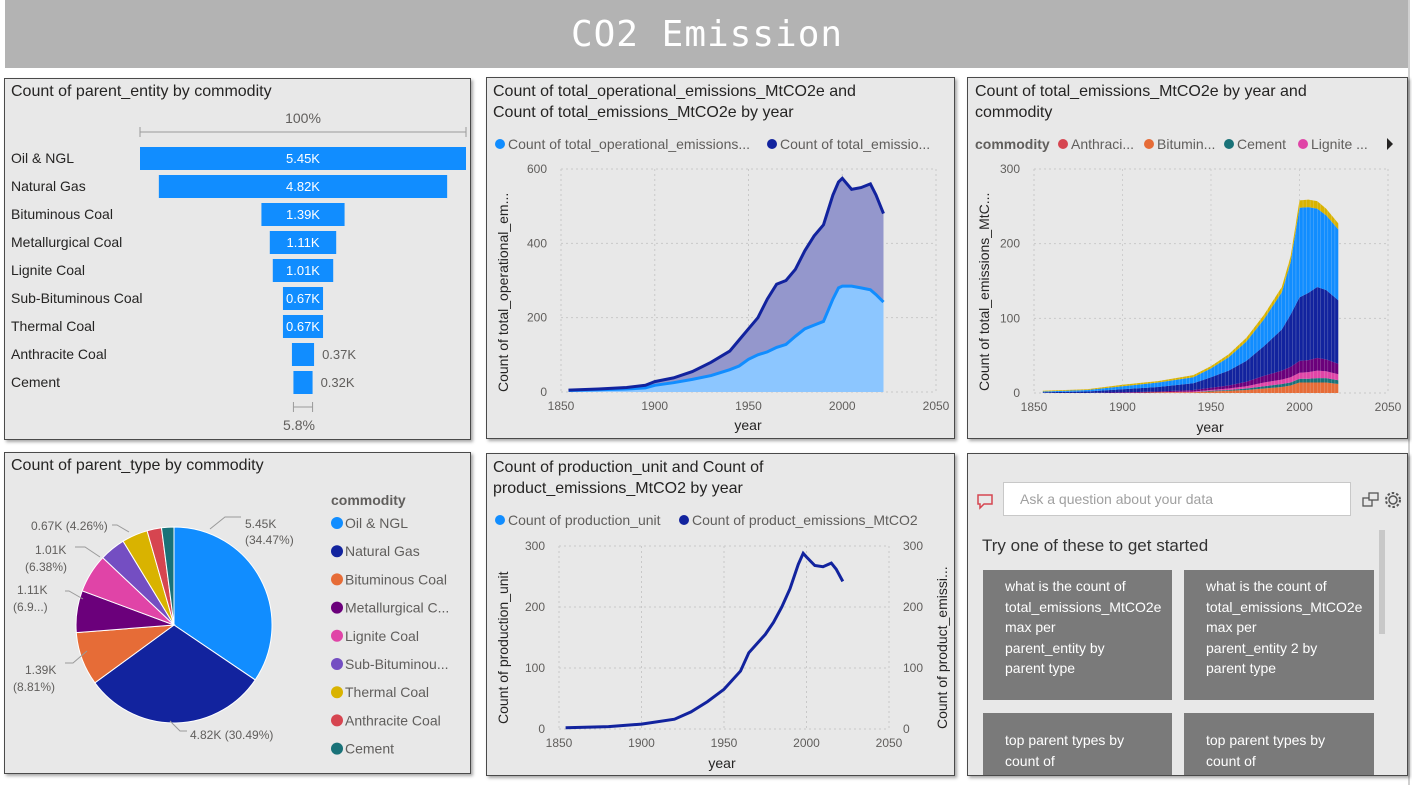  What do you see at coordinates (618, 488) in the screenshot?
I see `line-title-line2: product_emissions_MtCO2 by year` at bounding box center [618, 488].